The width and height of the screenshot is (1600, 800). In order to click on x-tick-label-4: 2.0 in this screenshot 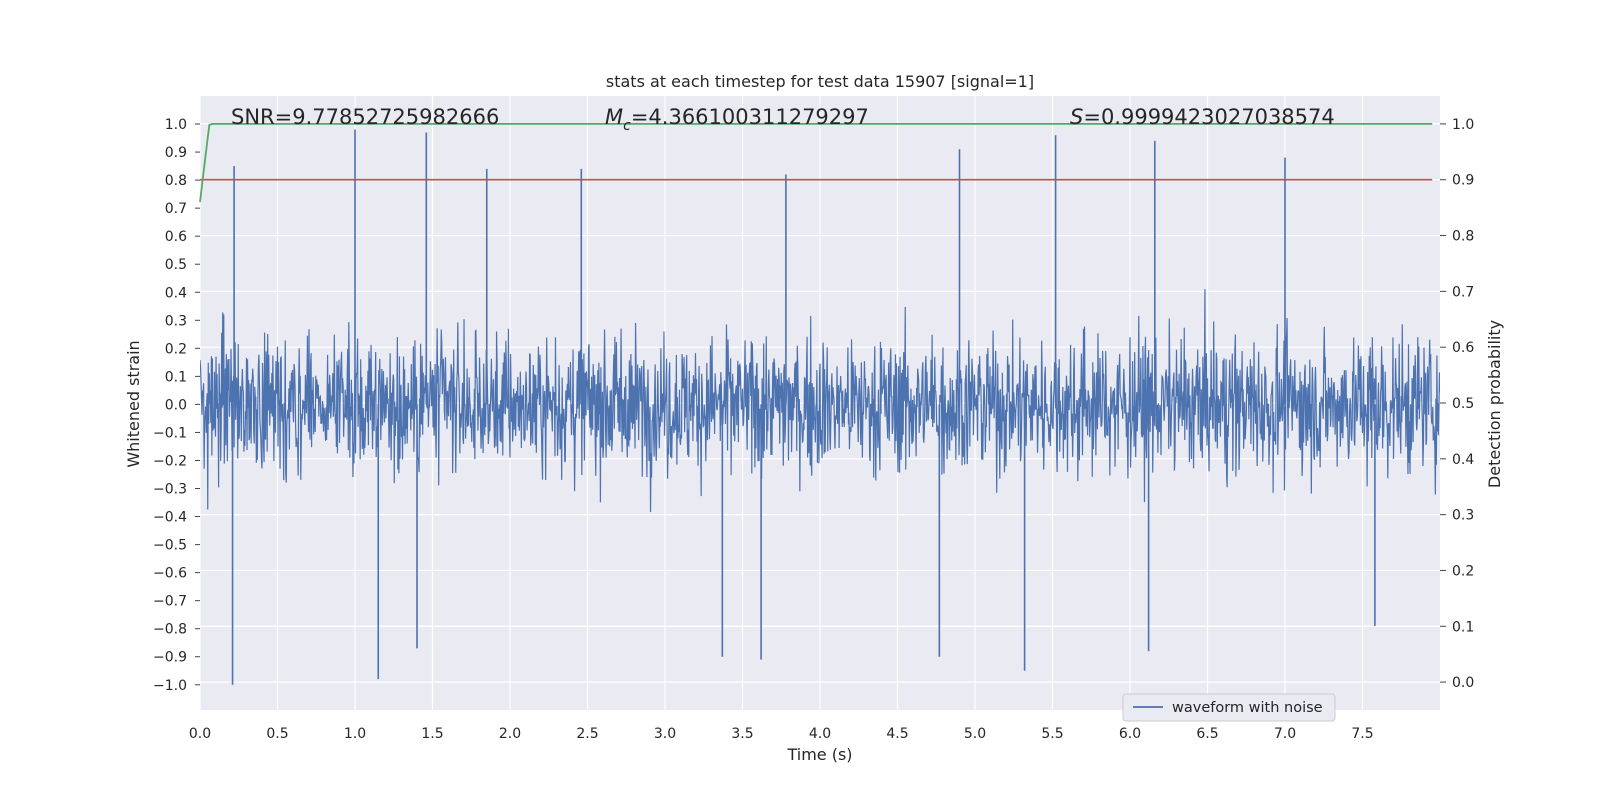, I will do `click(510, 734)`.